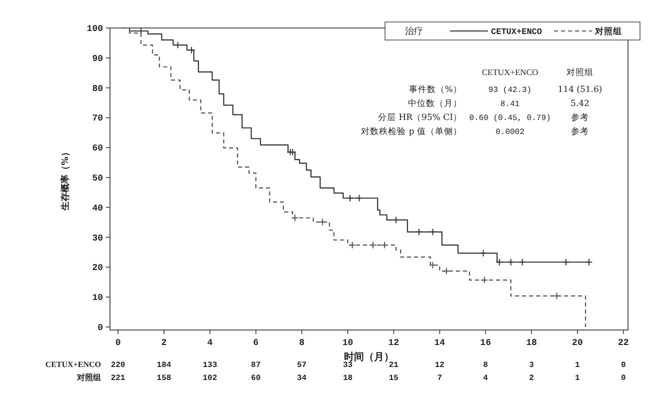 The height and width of the screenshot is (396, 660). Describe the element at coordinates (65, 180) in the screenshot. I see `y-axis-title: 生存概率（%）` at that location.